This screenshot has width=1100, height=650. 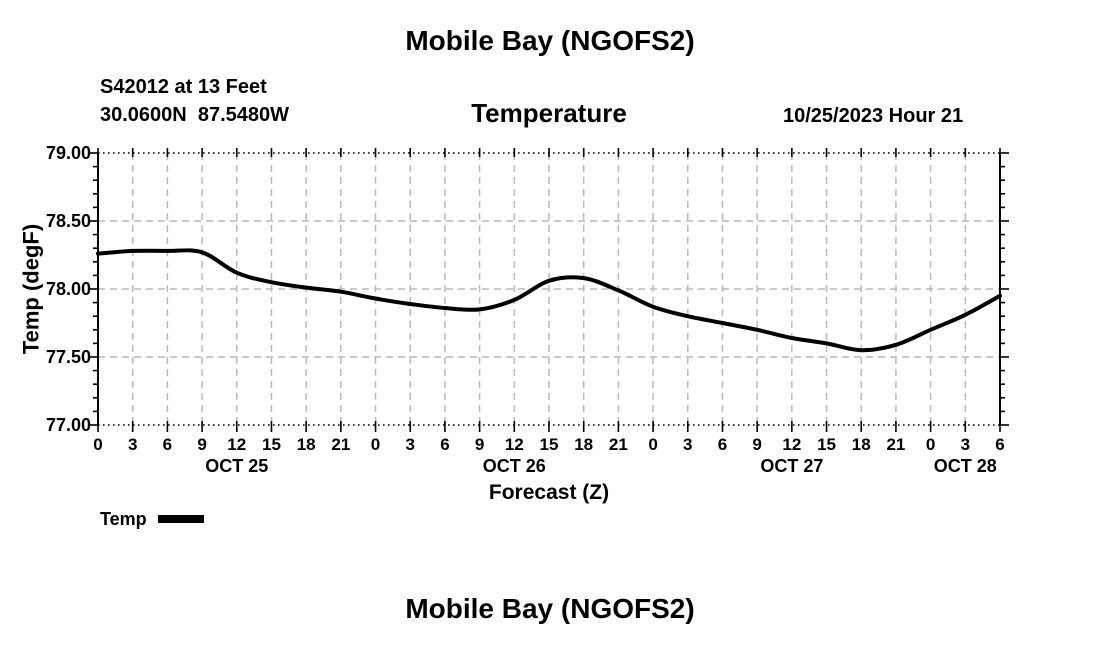 I want to click on temp-series-line, so click(x=549, y=300).